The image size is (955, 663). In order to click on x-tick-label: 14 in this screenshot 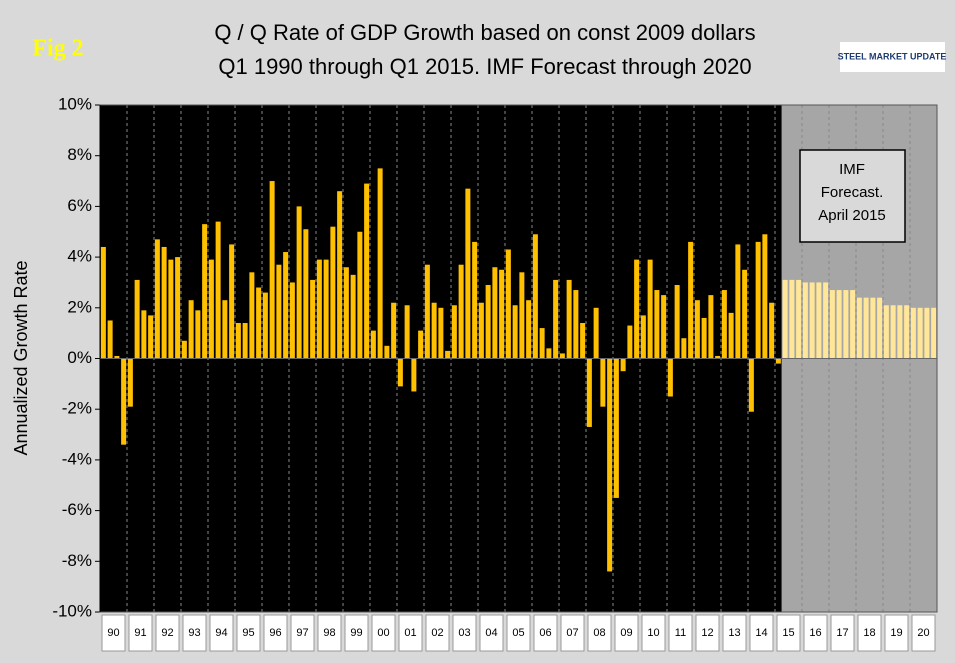, I will do `click(761, 633)`.